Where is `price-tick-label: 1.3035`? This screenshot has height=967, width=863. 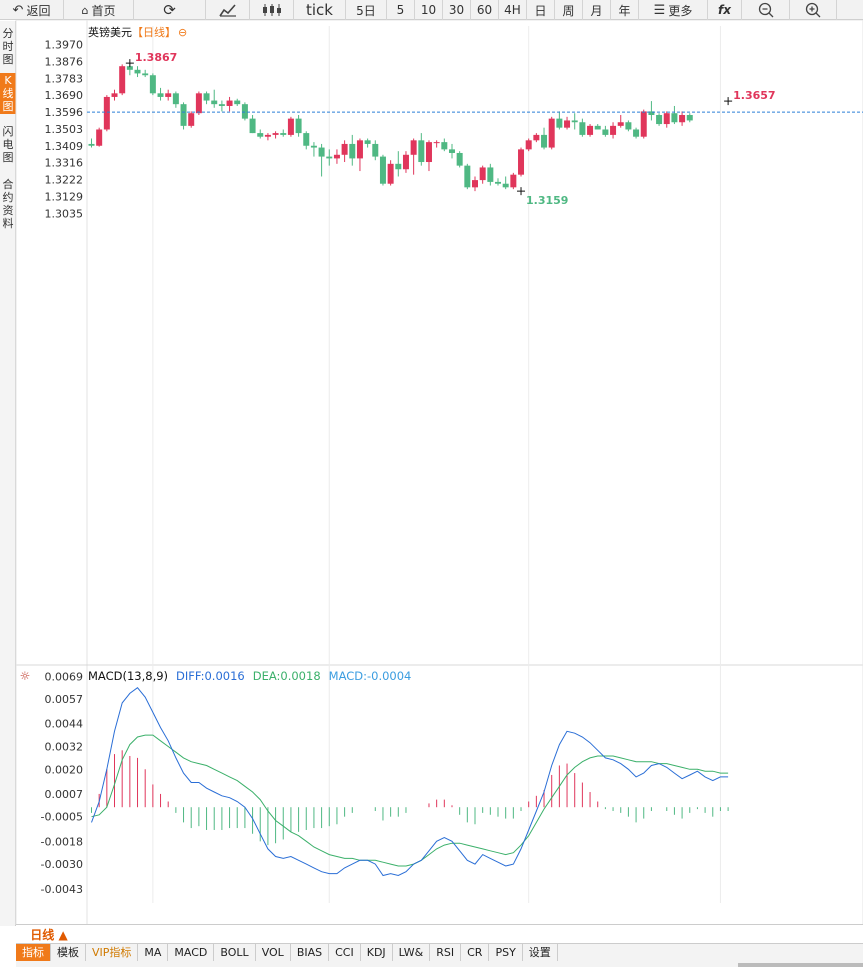 price-tick-label: 1.3035 is located at coordinates (64, 214).